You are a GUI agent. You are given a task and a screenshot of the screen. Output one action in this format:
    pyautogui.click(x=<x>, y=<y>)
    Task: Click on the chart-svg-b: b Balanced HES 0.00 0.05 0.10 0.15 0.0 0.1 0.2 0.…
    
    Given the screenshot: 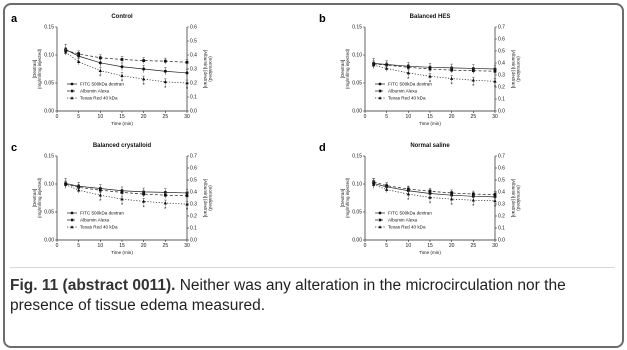 What is the action you would take?
    pyautogui.click(x=420, y=69)
    